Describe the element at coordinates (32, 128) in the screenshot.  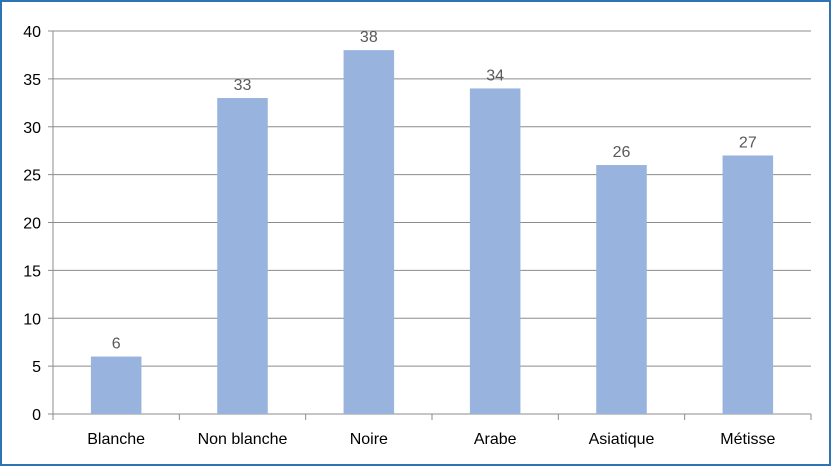
I see `y-tick-label: 30` at that location.